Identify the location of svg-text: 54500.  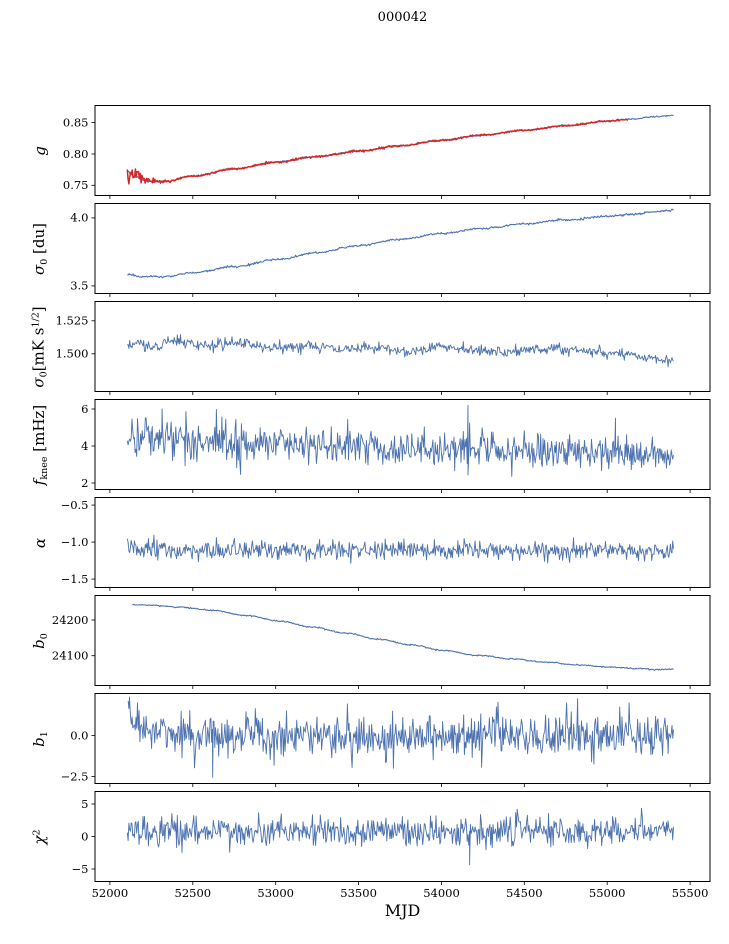
(524, 893).